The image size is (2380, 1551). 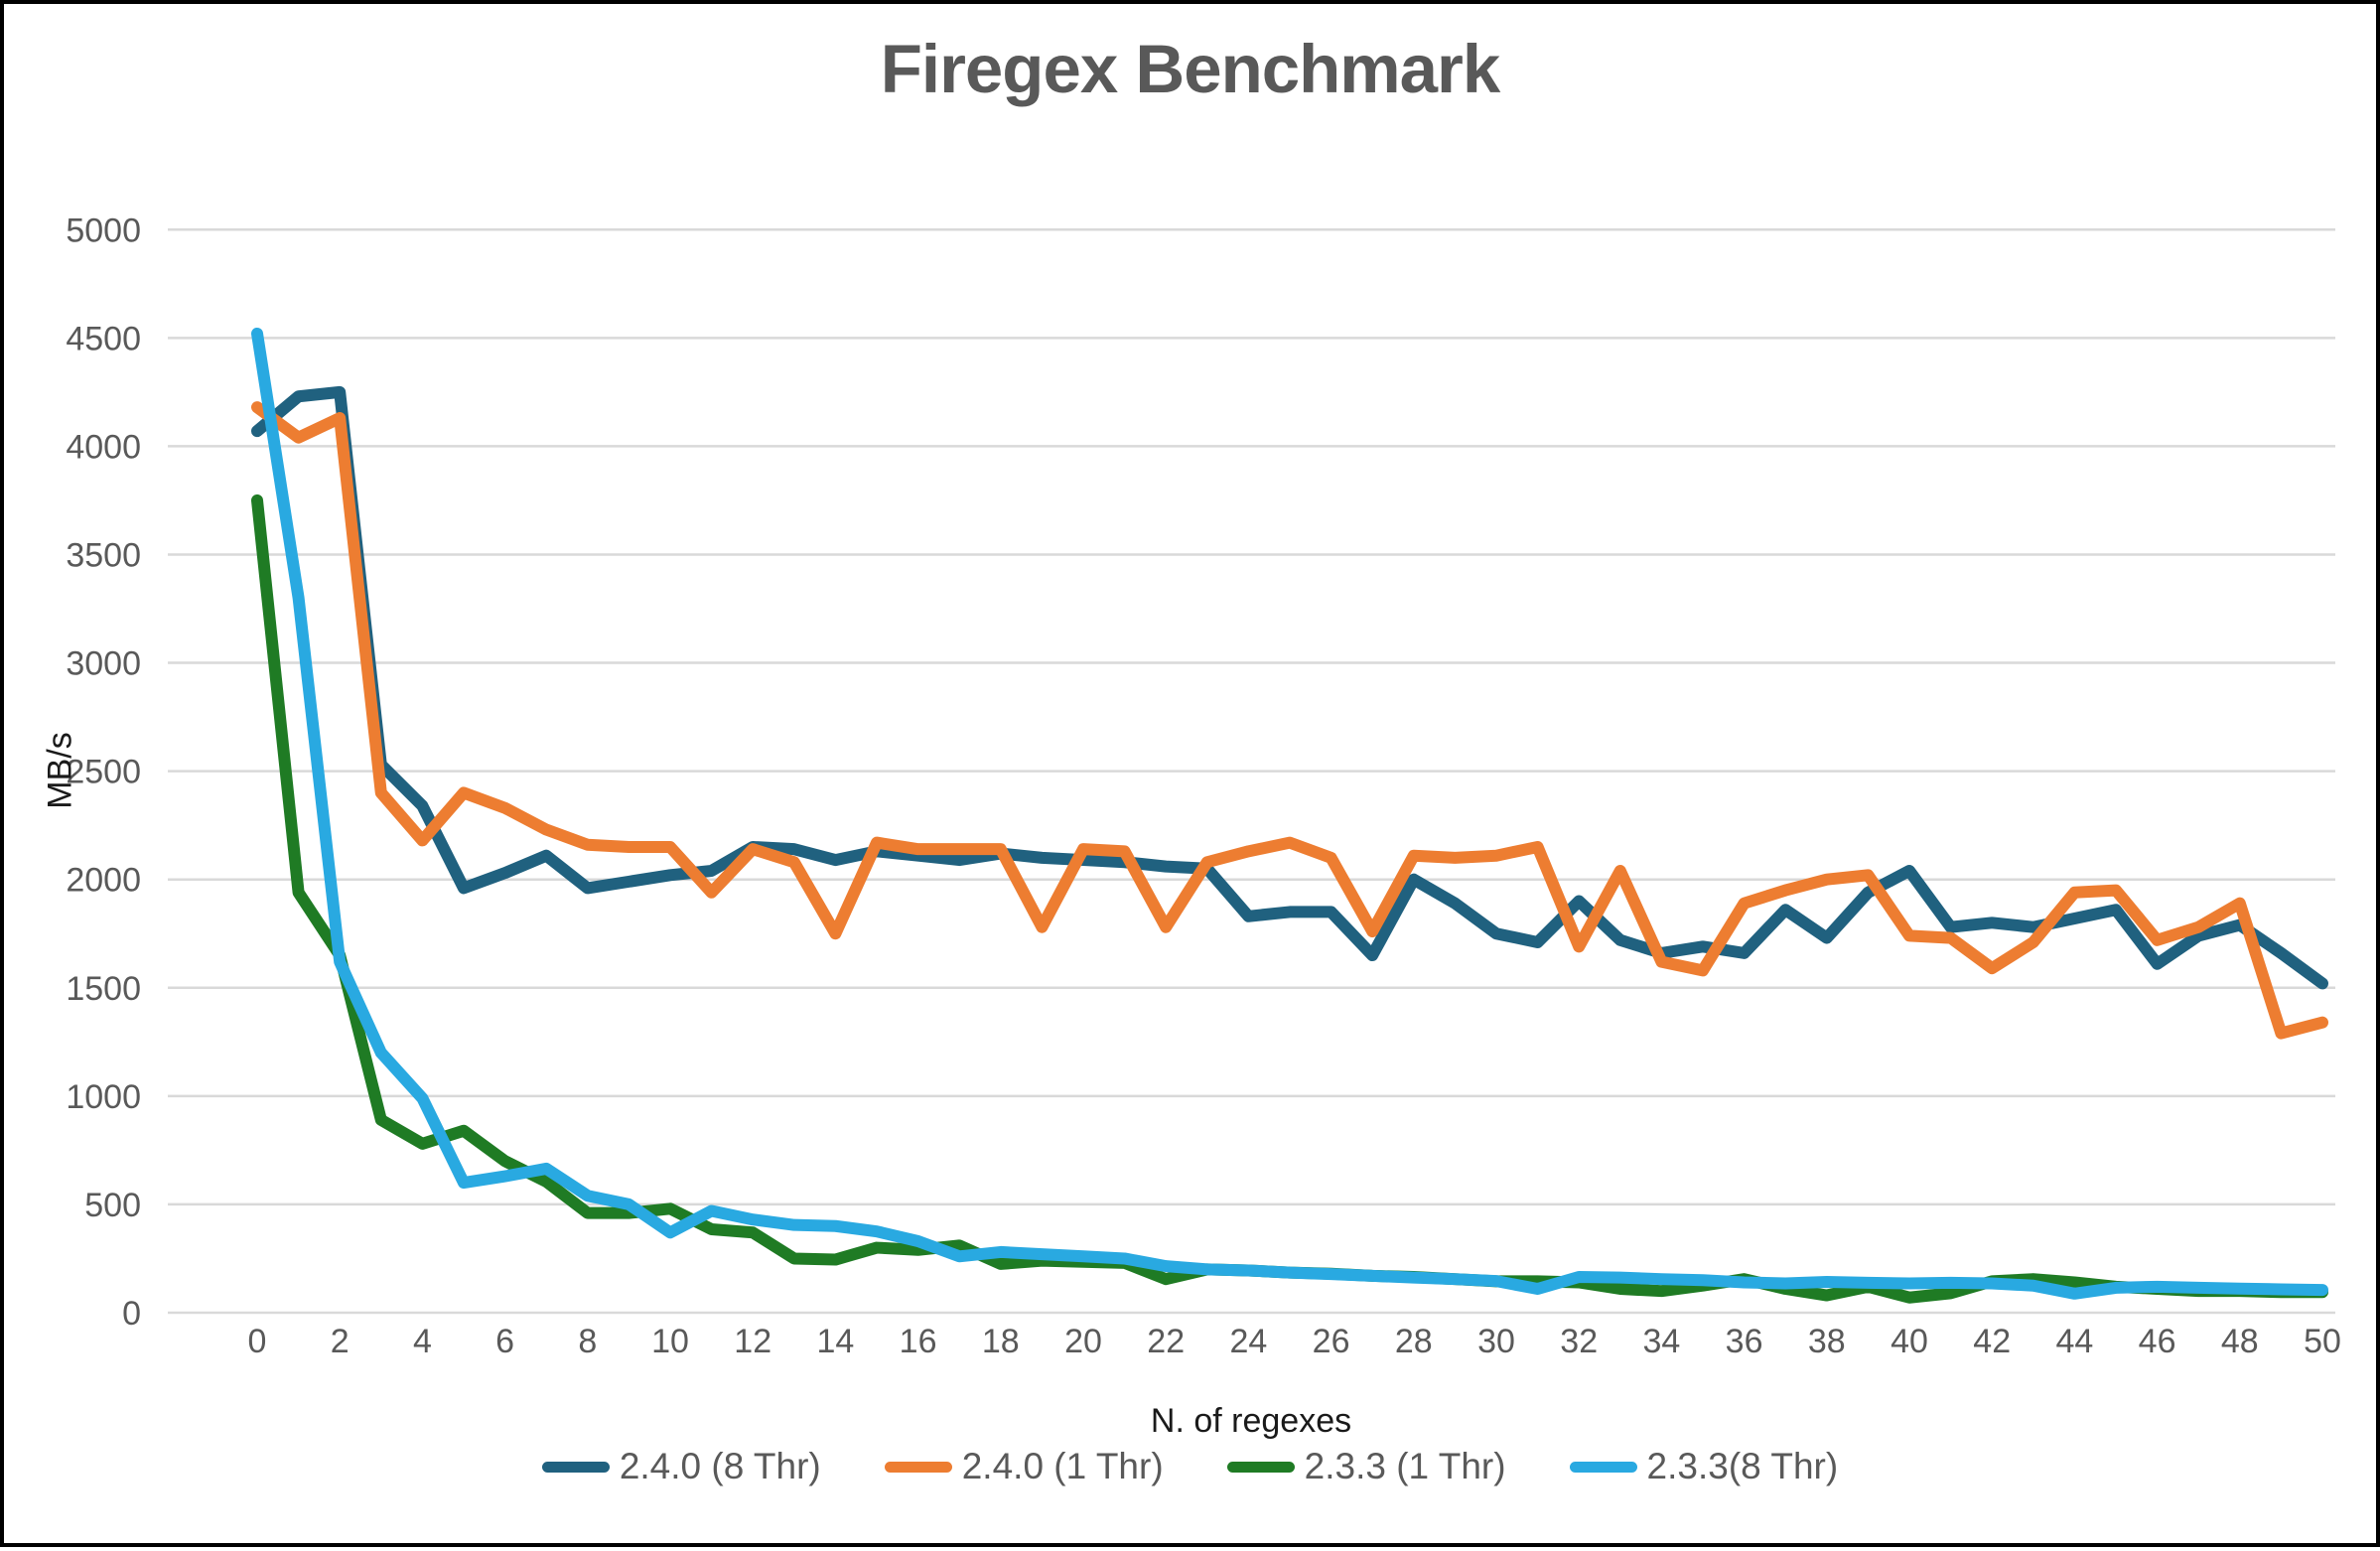 What do you see at coordinates (918, 1341) in the screenshot?
I see `x-tick-label-16: 16` at bounding box center [918, 1341].